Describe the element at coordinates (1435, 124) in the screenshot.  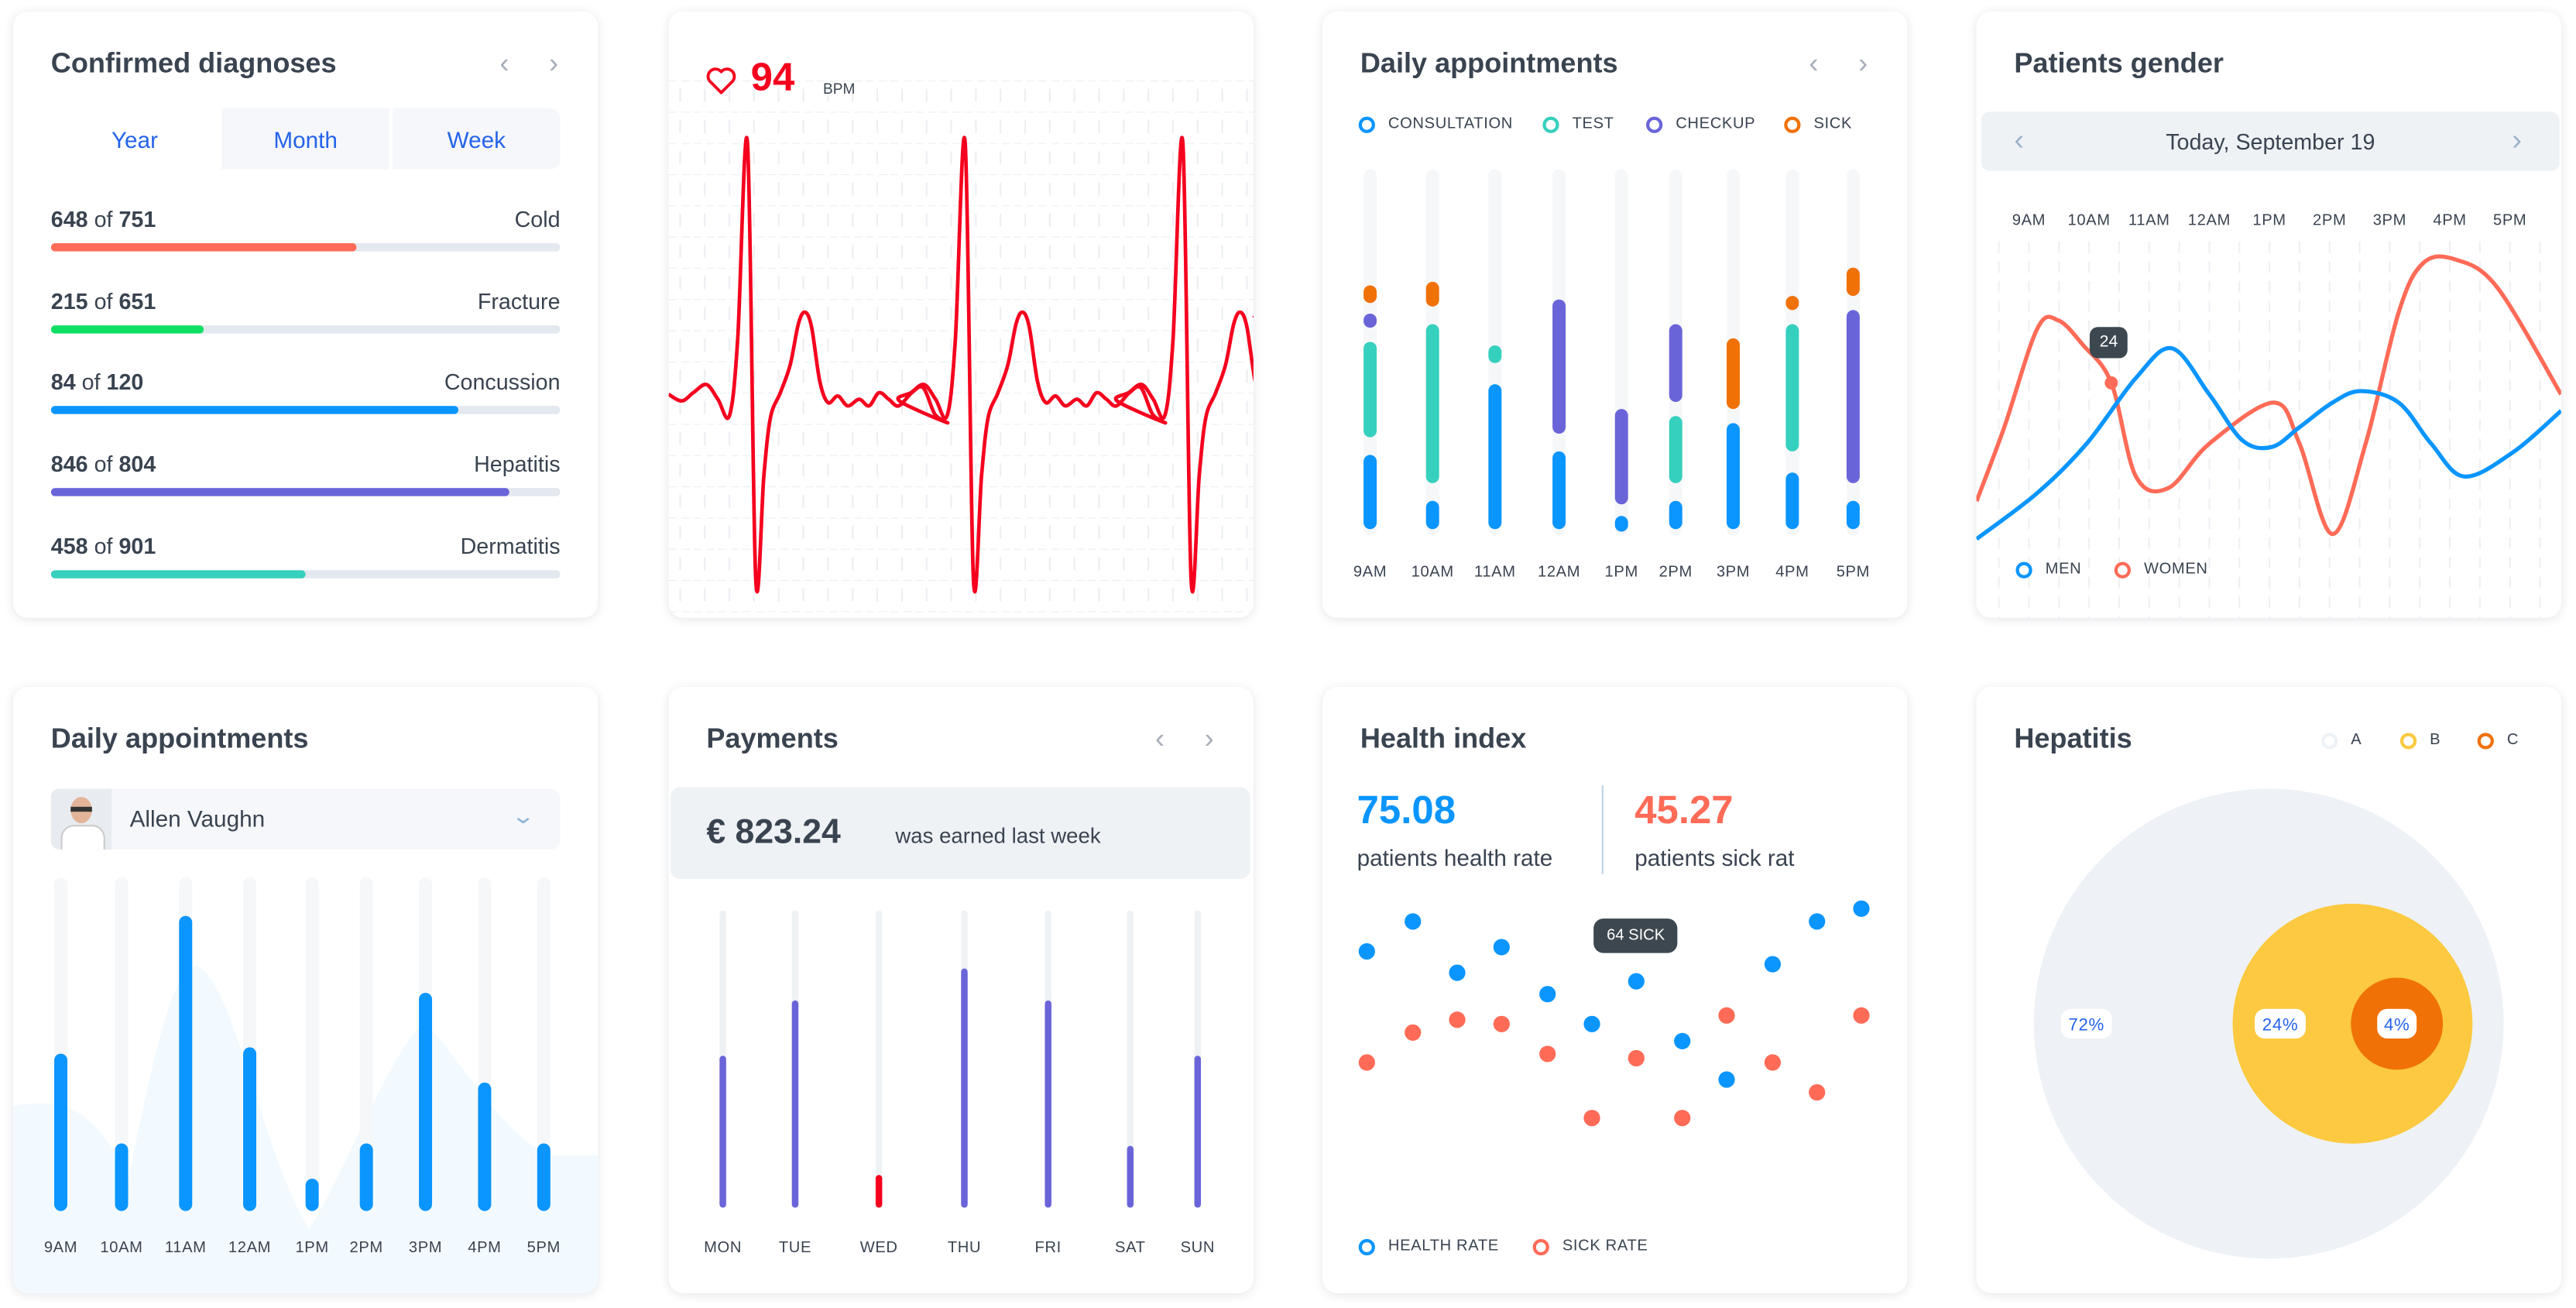
I see `legend-consultation: CONSULTATION` at that location.